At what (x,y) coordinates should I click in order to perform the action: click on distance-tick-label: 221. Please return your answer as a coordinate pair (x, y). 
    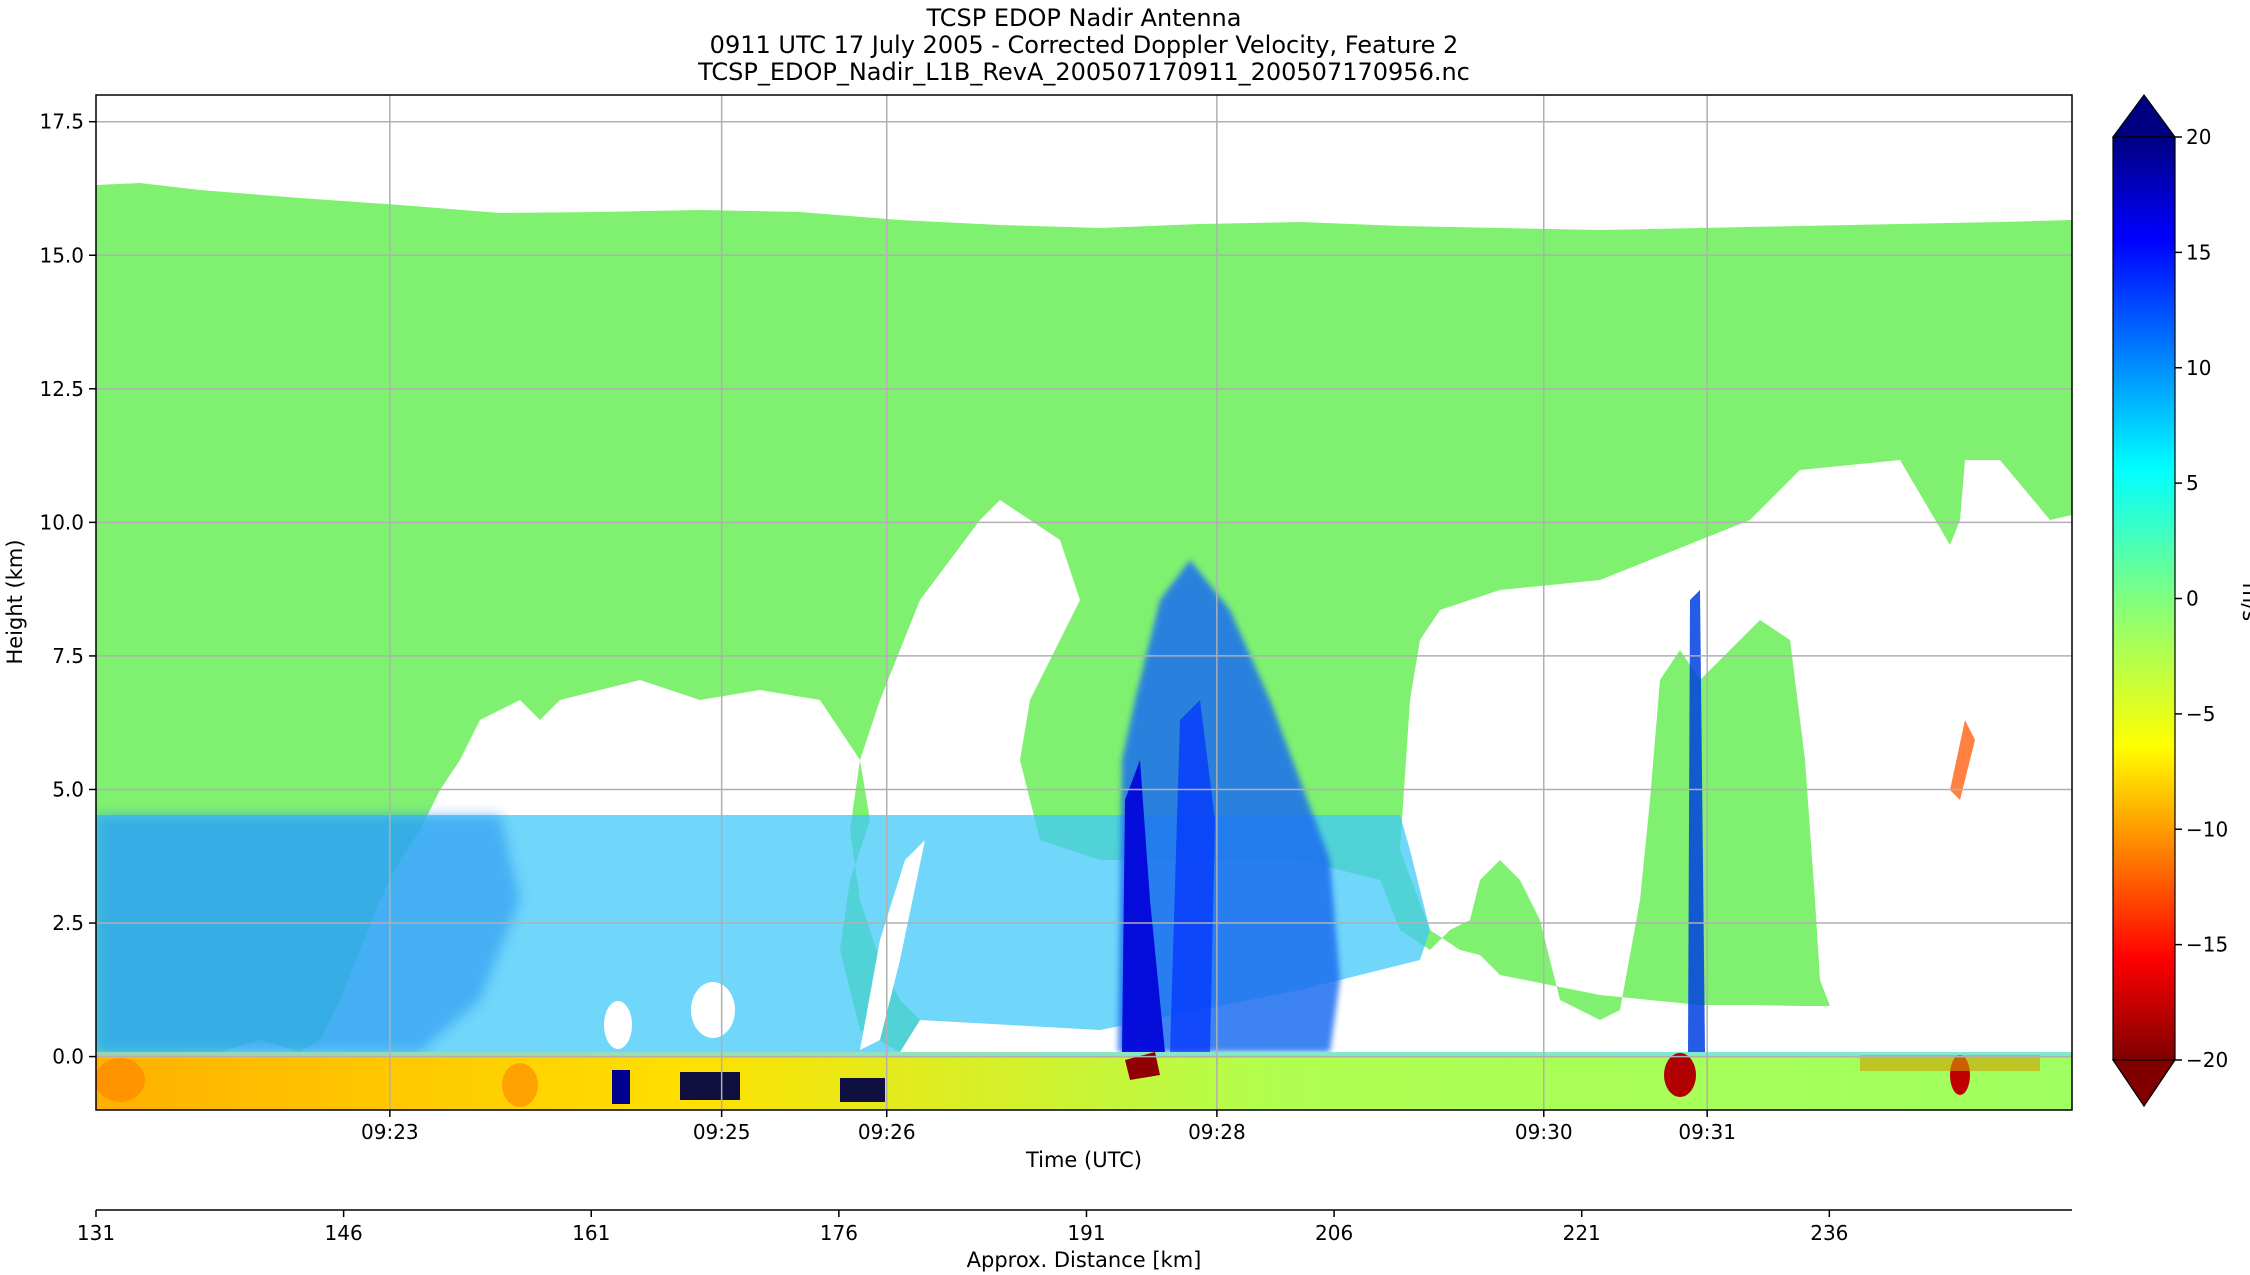
    Looking at the image, I should click on (1582, 1233).